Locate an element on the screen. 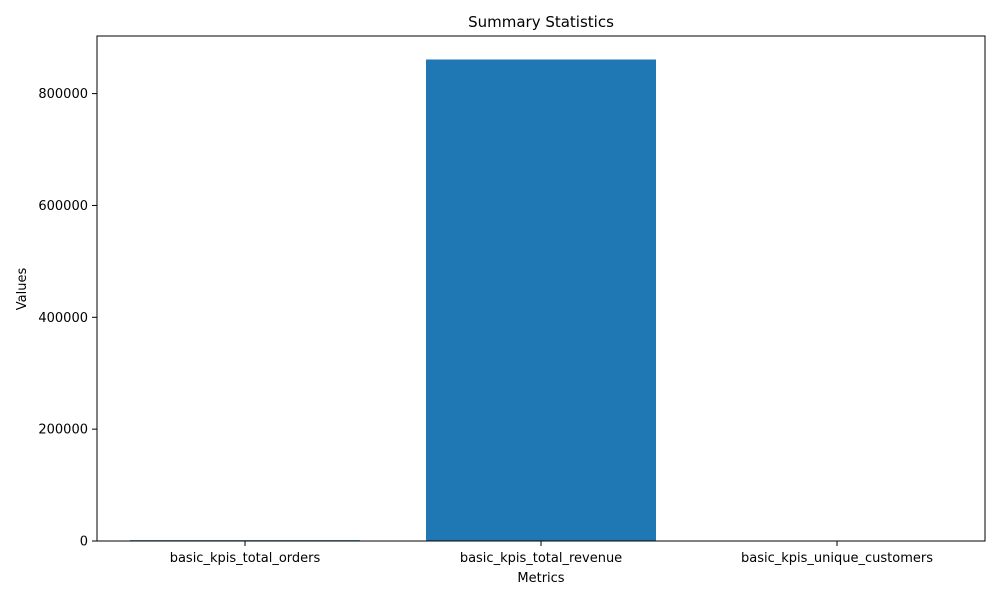  y-tick-label: 800000 is located at coordinates (63, 94).